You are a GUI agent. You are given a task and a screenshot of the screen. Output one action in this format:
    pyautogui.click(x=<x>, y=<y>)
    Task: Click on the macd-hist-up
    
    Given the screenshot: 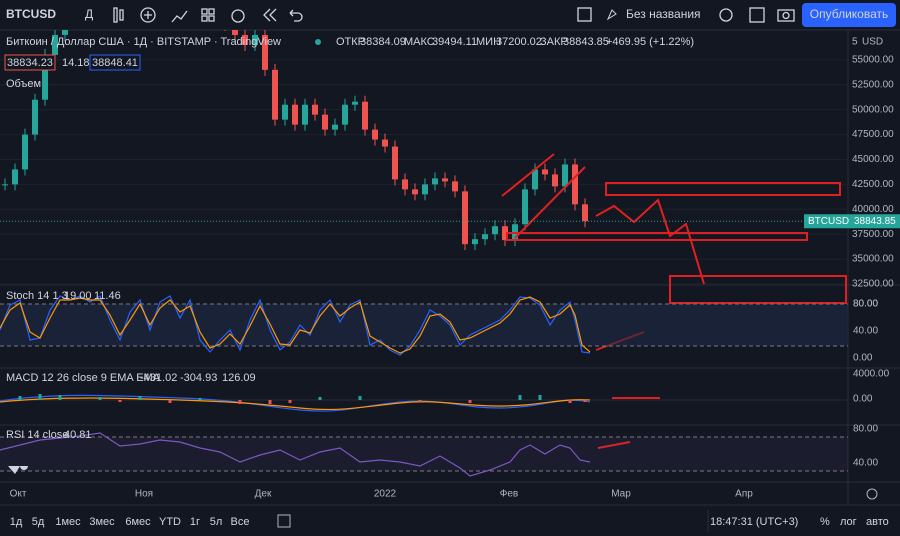 What is the action you would take?
    pyautogui.click(x=280, y=397)
    